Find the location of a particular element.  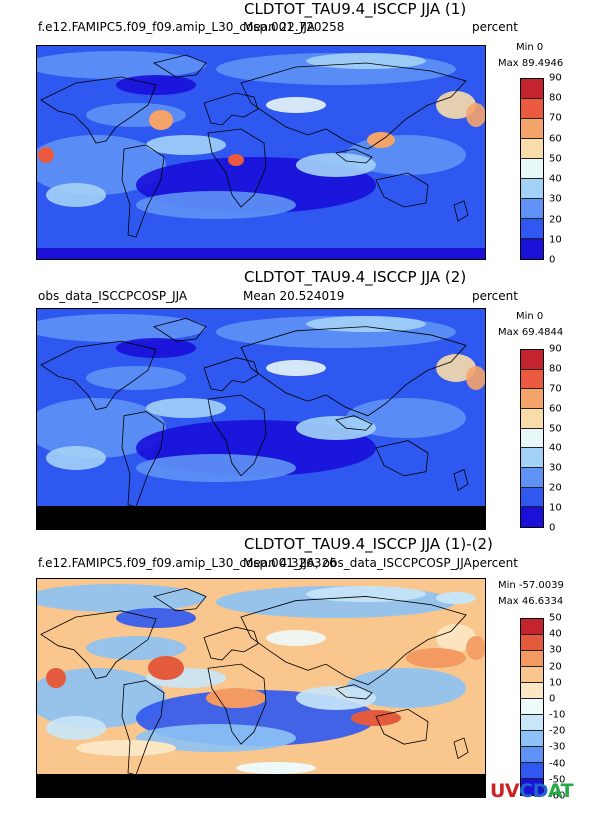

colorbar-tick-label: -60 is located at coordinates (557, 796).